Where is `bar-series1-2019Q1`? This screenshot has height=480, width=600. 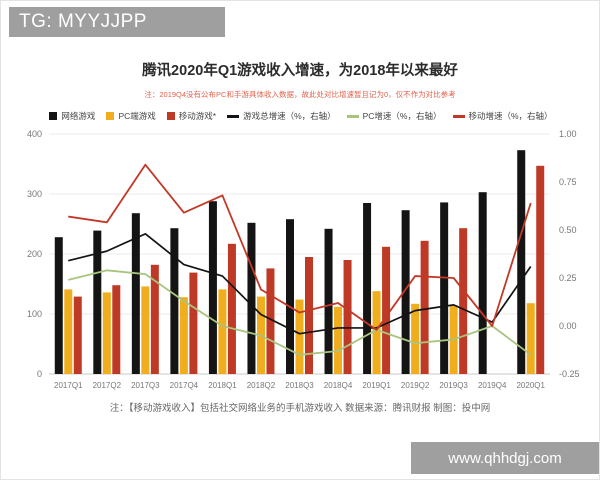
bar-series1-2019Q1 is located at coordinates (376, 332).